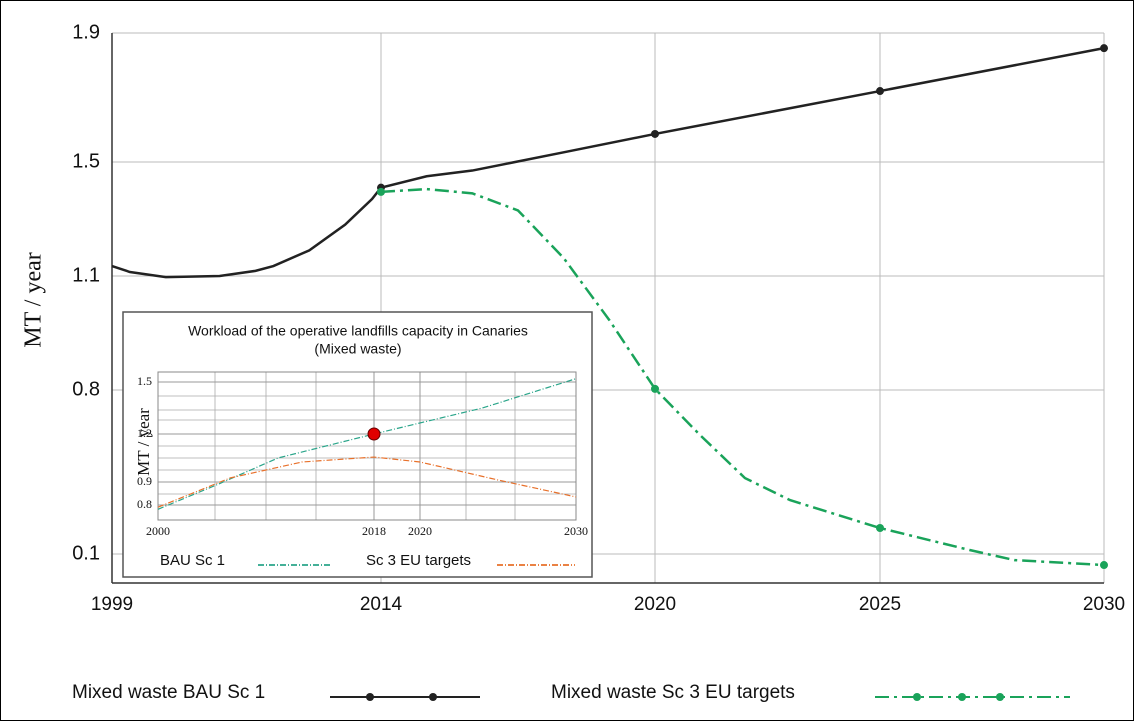  What do you see at coordinates (158, 531) in the screenshot?
I see `x-tick-label: 2000` at bounding box center [158, 531].